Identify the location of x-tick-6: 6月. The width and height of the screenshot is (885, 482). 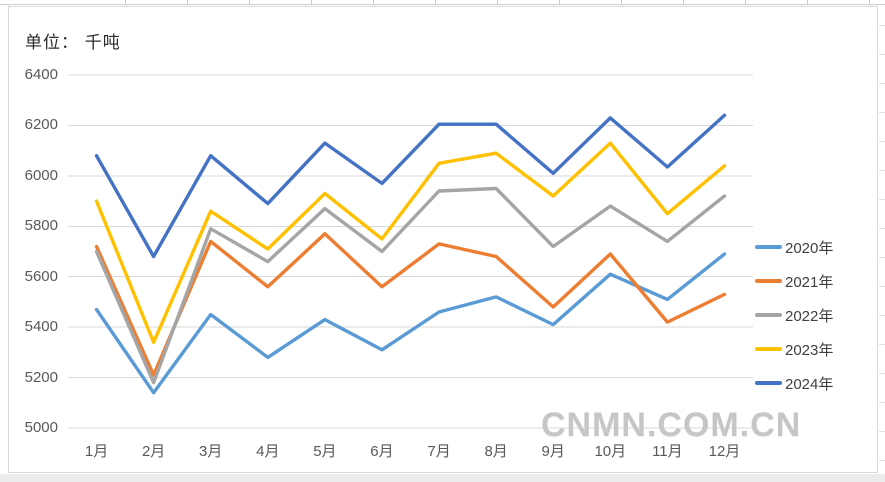
(382, 451).